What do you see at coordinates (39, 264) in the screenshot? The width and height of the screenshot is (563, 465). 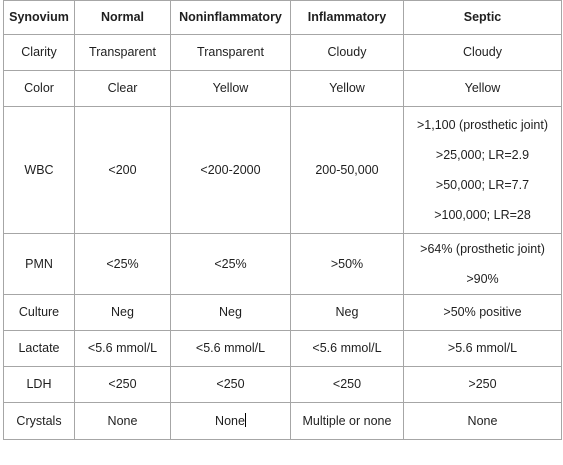 I see `row-label: PMN` at bounding box center [39, 264].